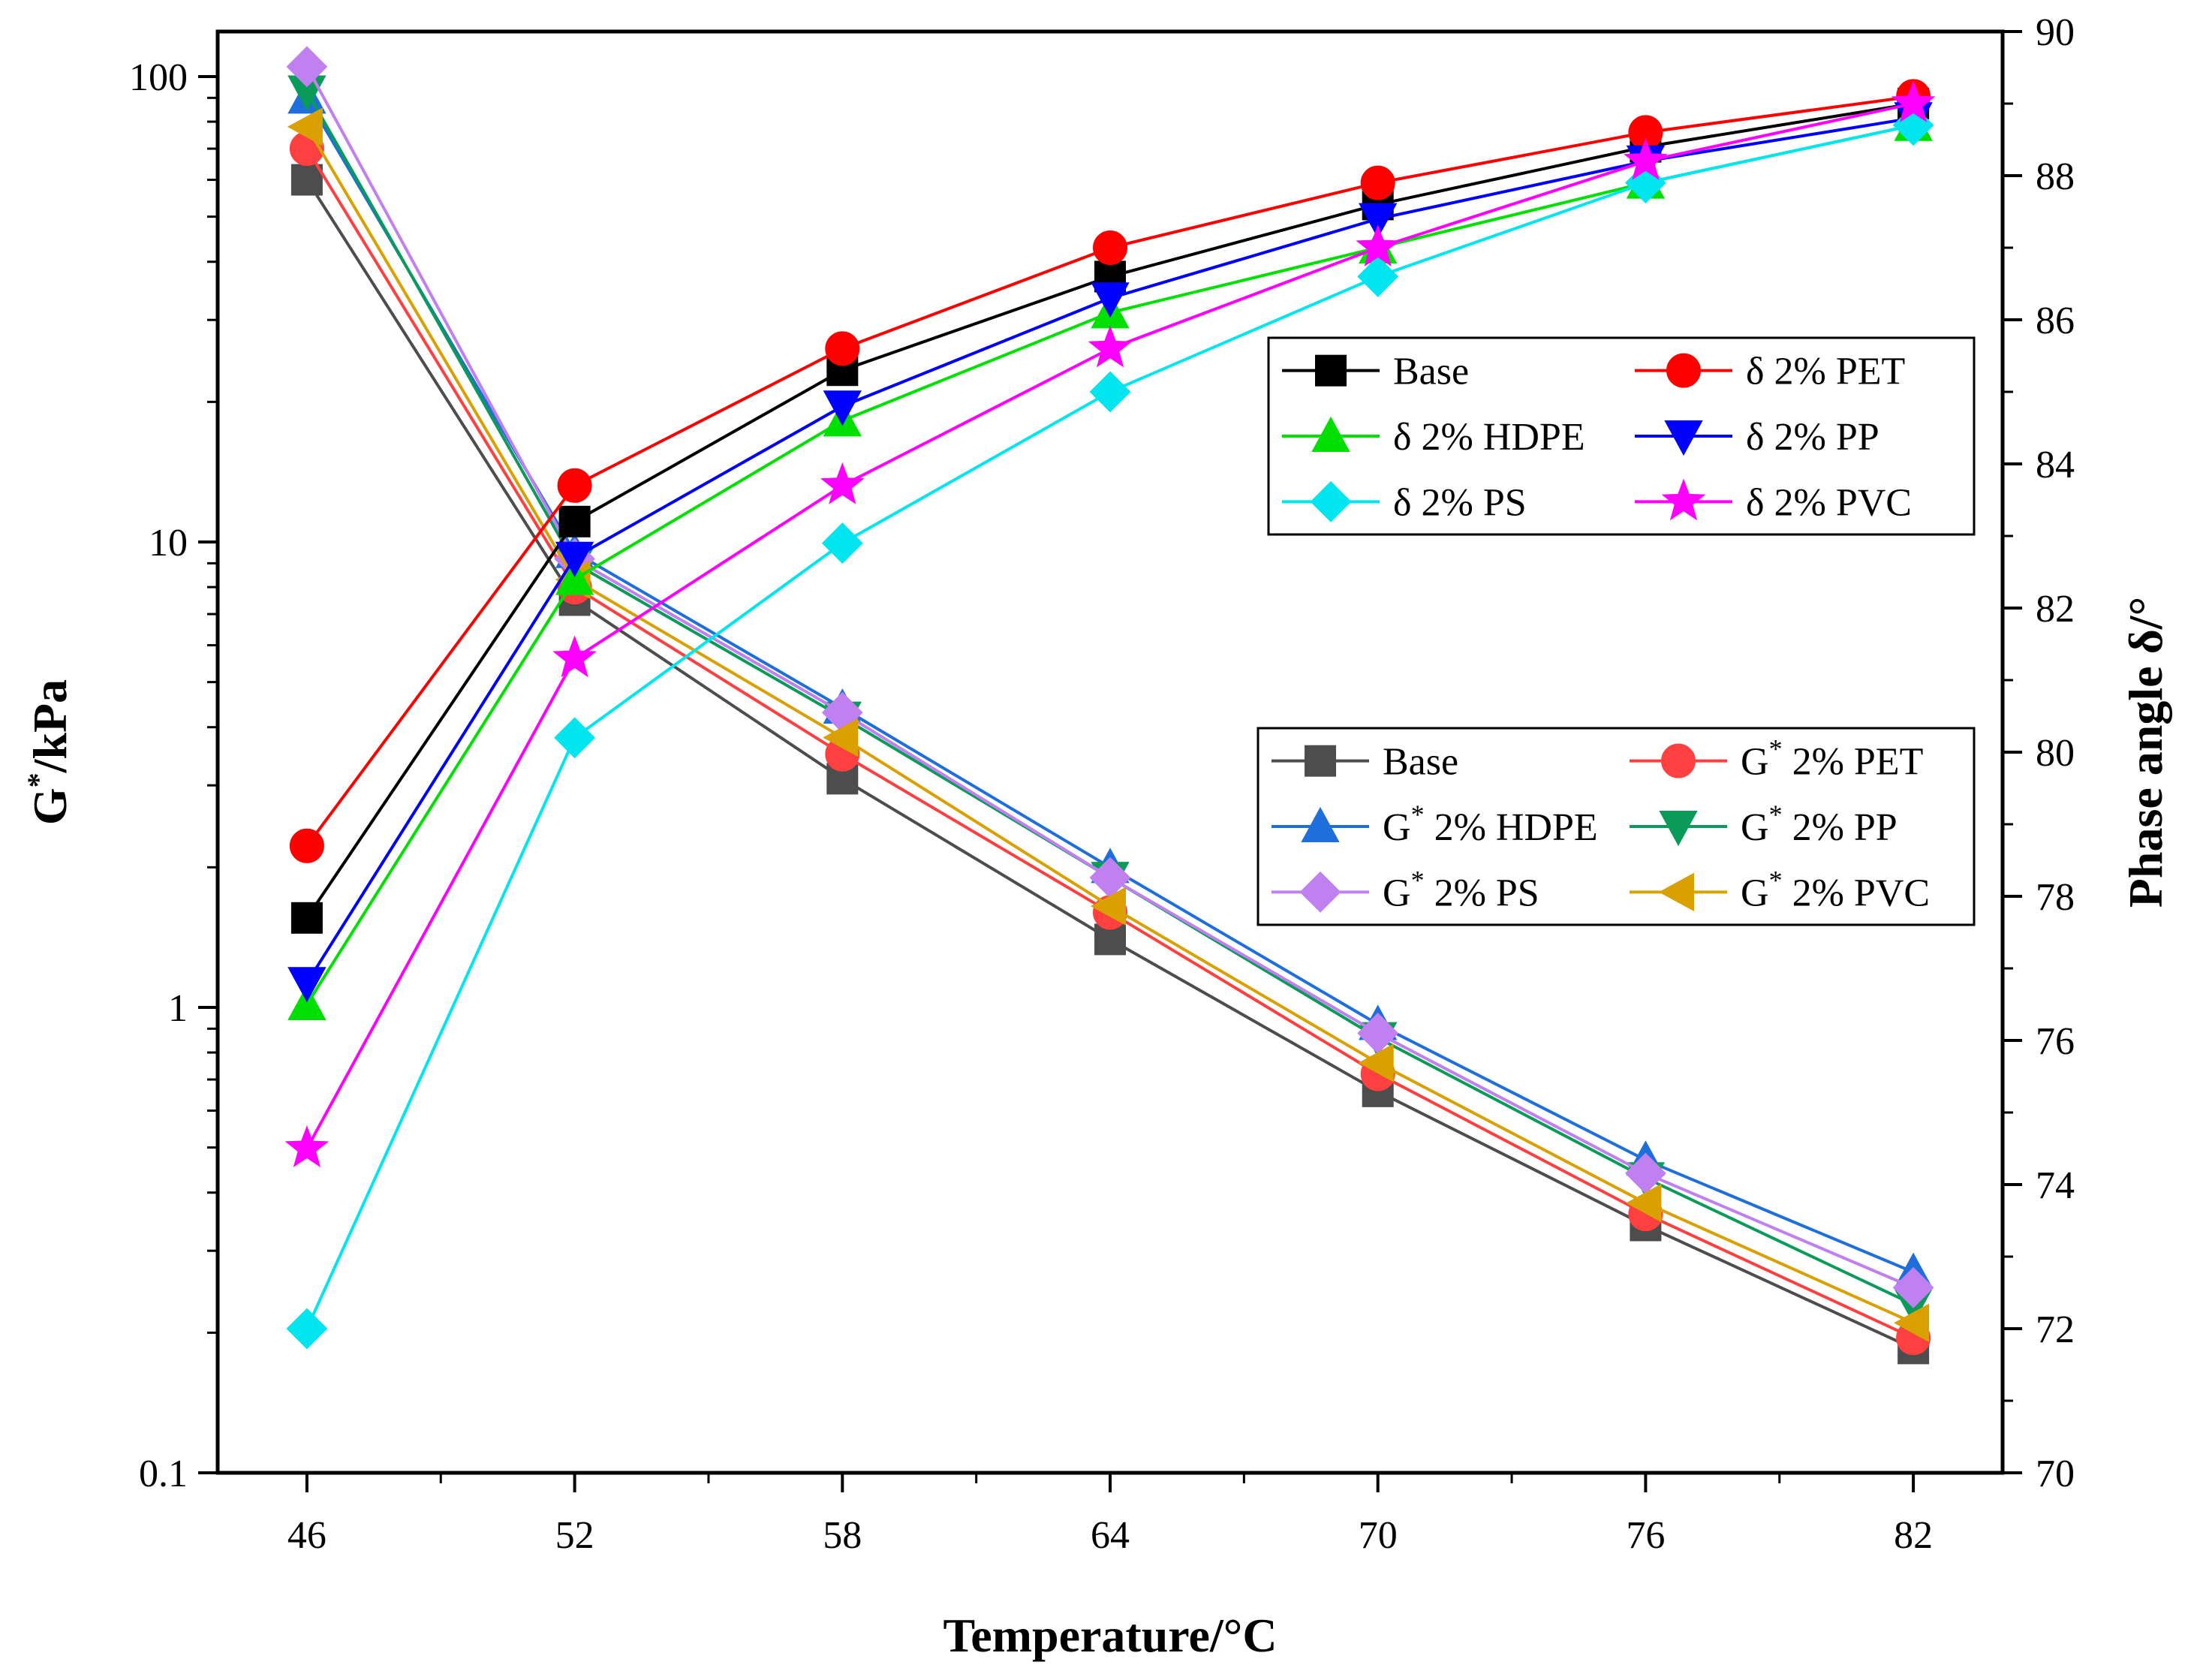  Describe the element at coordinates (1461, 889) in the screenshot. I see `g-legend-label: G* 2% PS` at that location.